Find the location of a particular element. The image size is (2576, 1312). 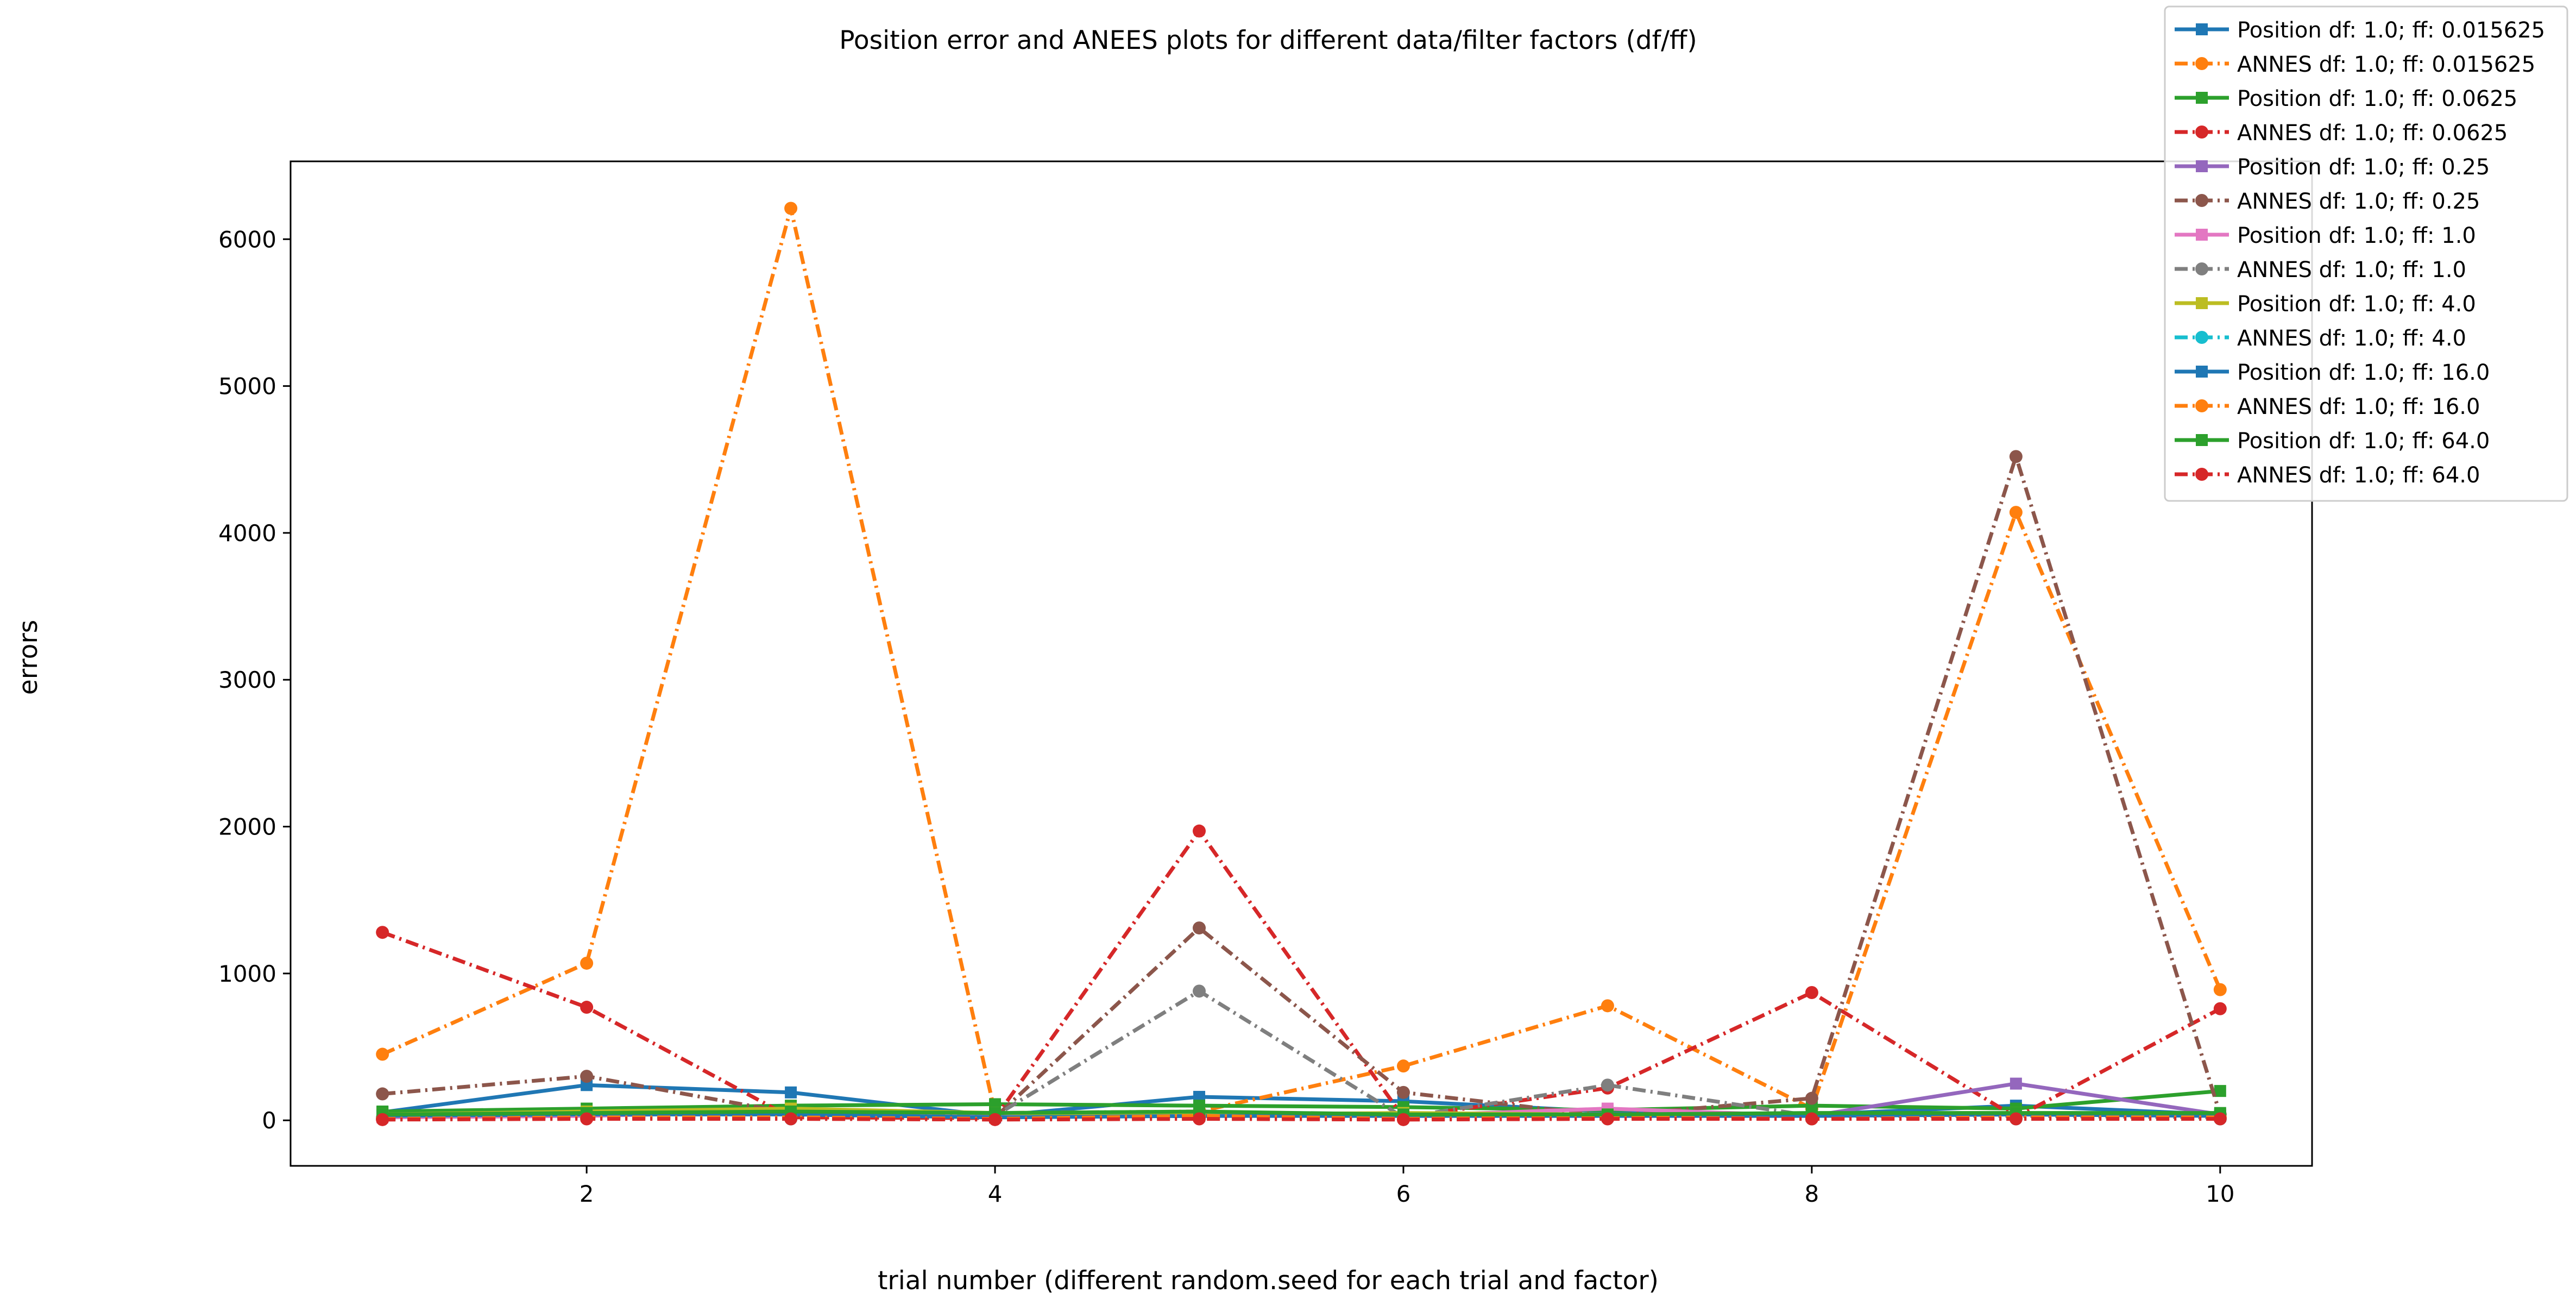

x-tick-label: 10 is located at coordinates (2220, 1194).